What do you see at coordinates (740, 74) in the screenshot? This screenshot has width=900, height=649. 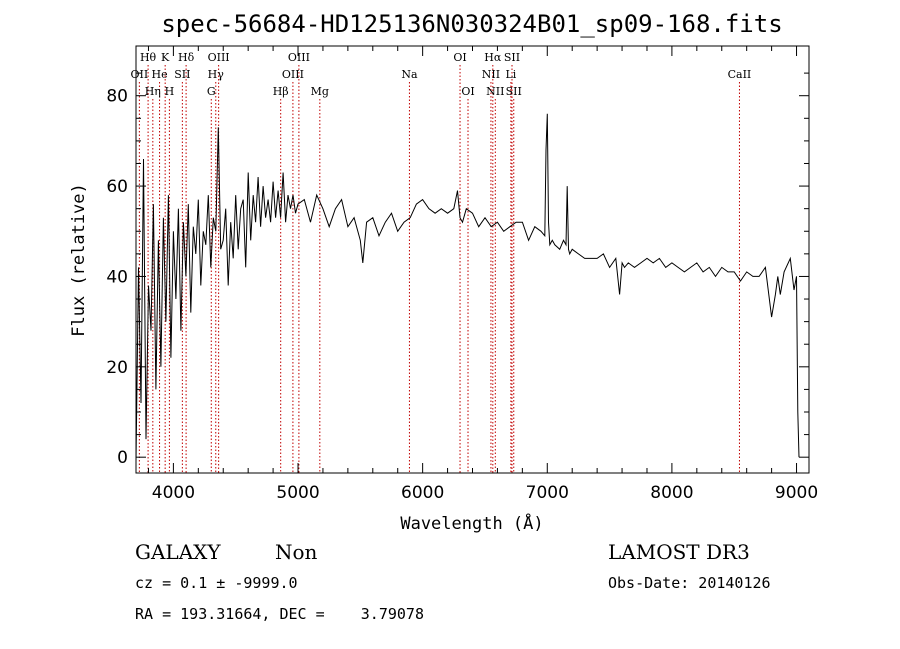 I see `emission-line-label: CaII` at bounding box center [740, 74].